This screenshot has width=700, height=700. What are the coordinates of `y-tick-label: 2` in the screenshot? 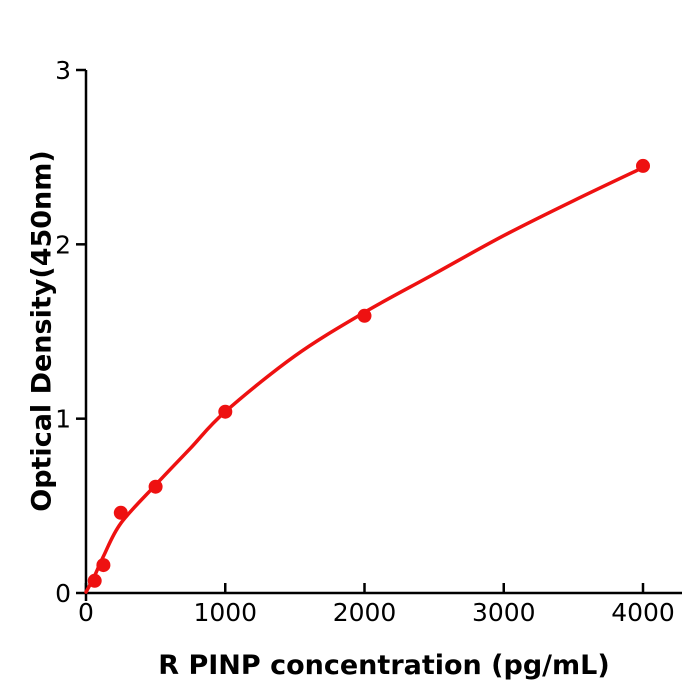 It's located at (63, 244).